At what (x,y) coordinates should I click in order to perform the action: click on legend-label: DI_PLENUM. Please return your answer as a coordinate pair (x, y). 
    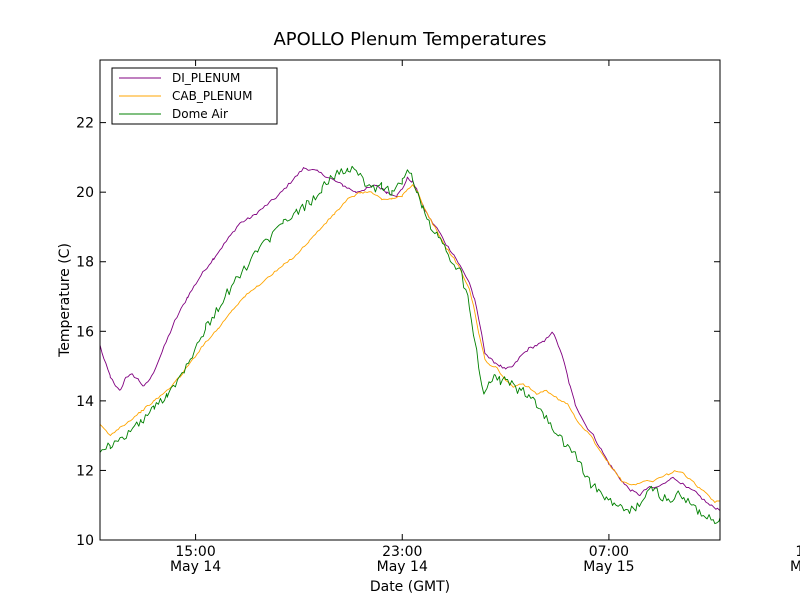
    Looking at the image, I should click on (206, 78).